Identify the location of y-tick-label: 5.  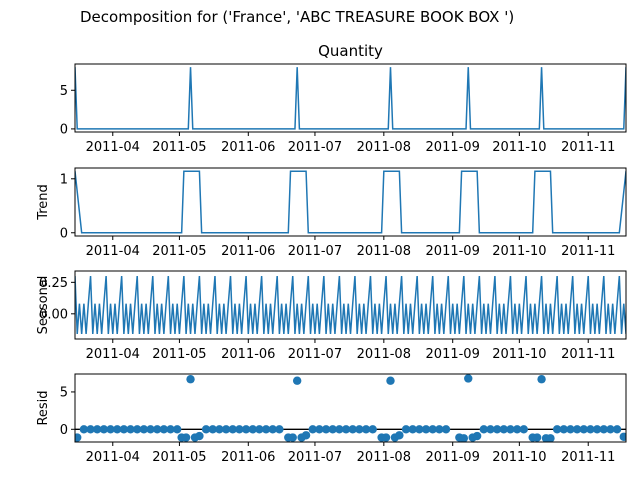
(64, 392).